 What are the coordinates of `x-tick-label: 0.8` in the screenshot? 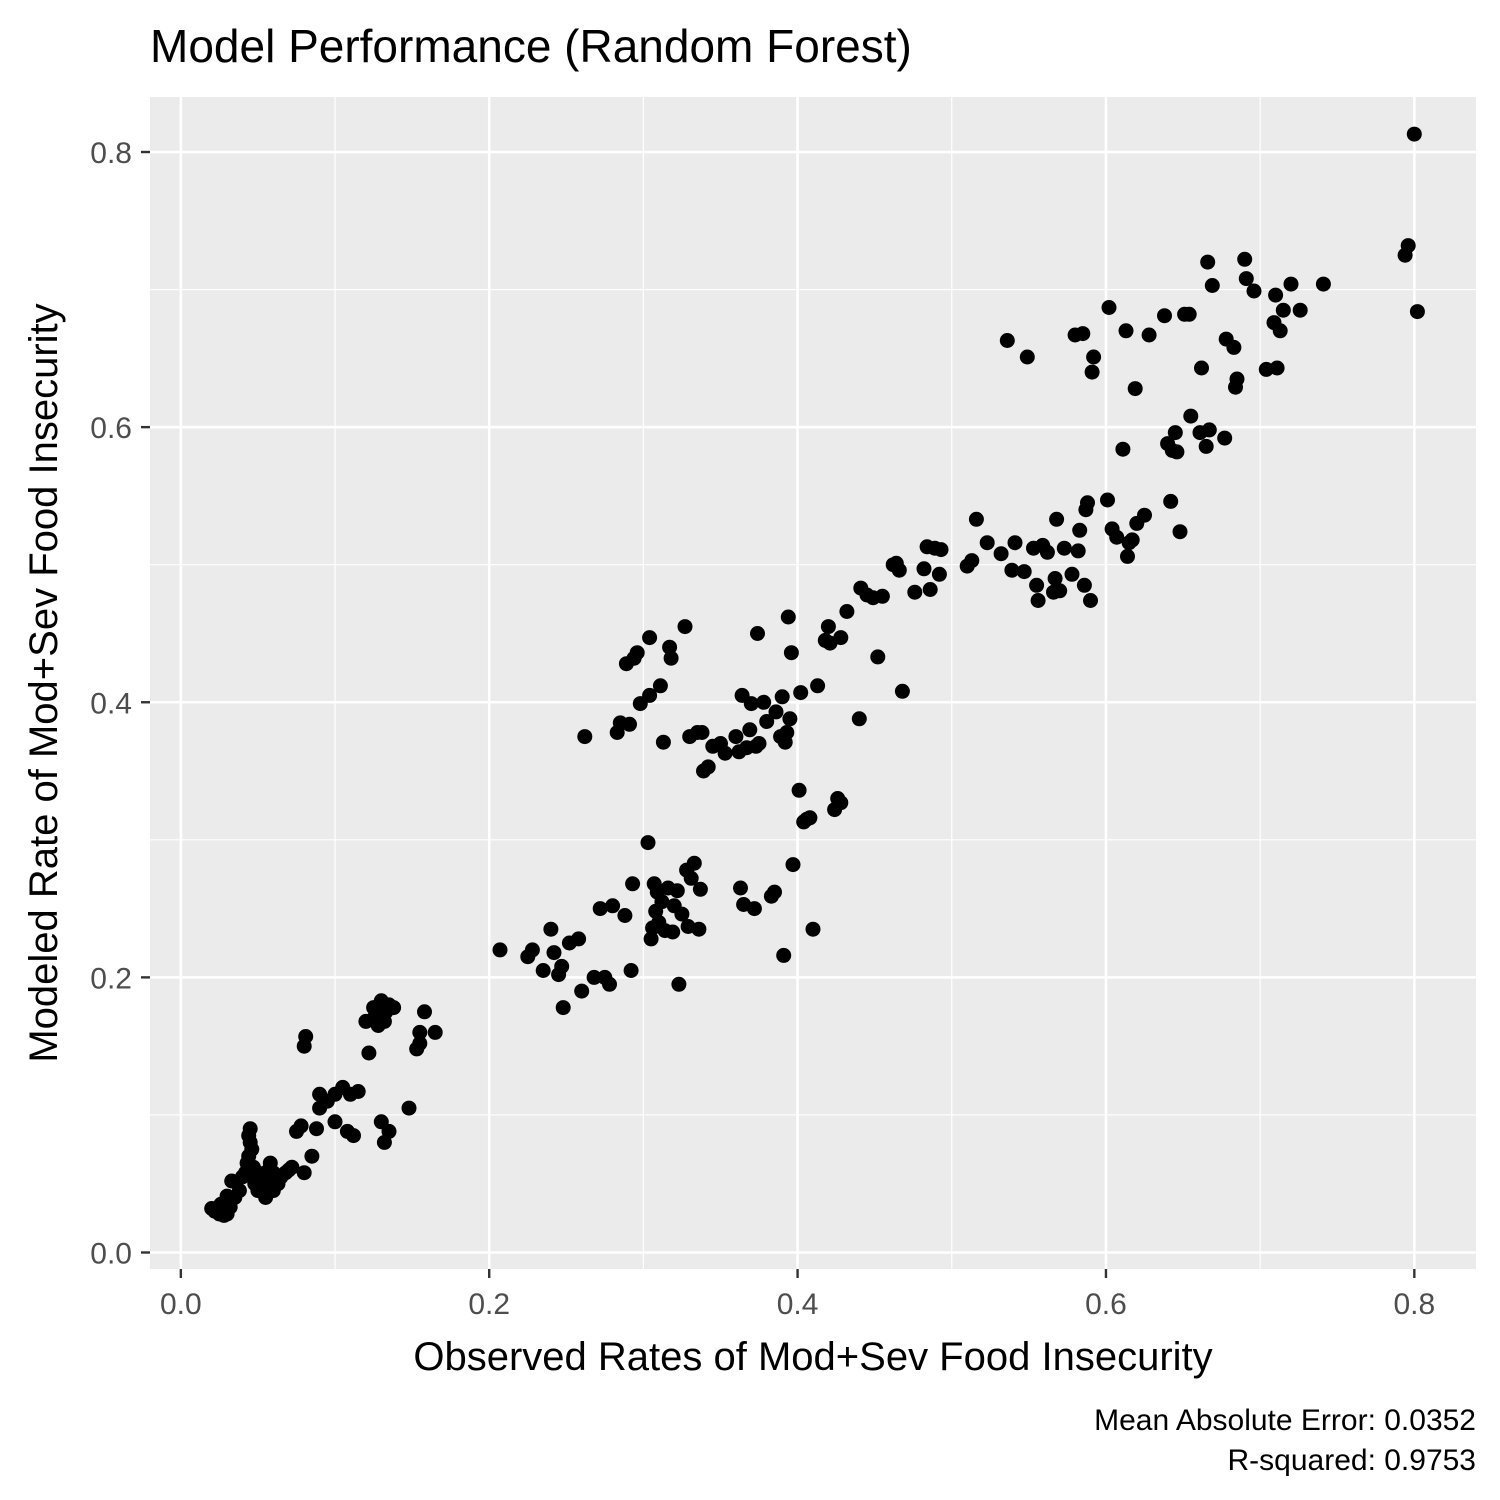 It's located at (1414, 1304).